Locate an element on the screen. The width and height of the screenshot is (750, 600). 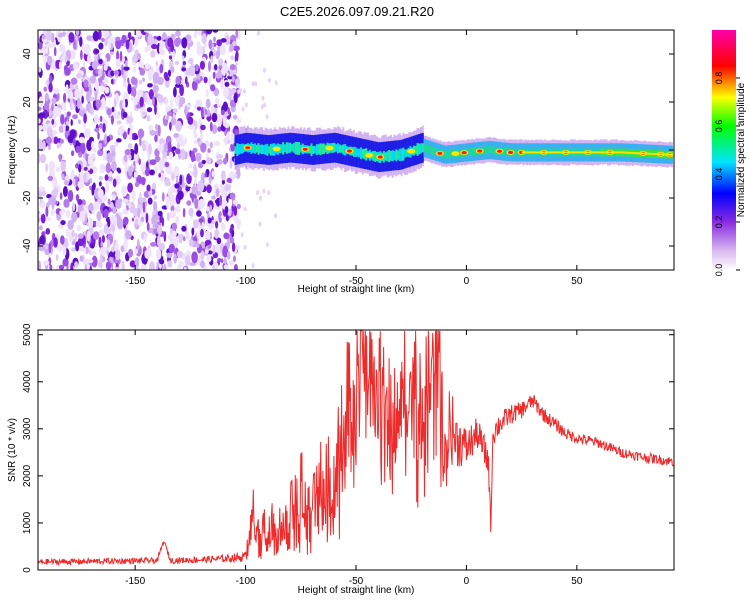
x-tick-label: 0 is located at coordinates (467, 581).